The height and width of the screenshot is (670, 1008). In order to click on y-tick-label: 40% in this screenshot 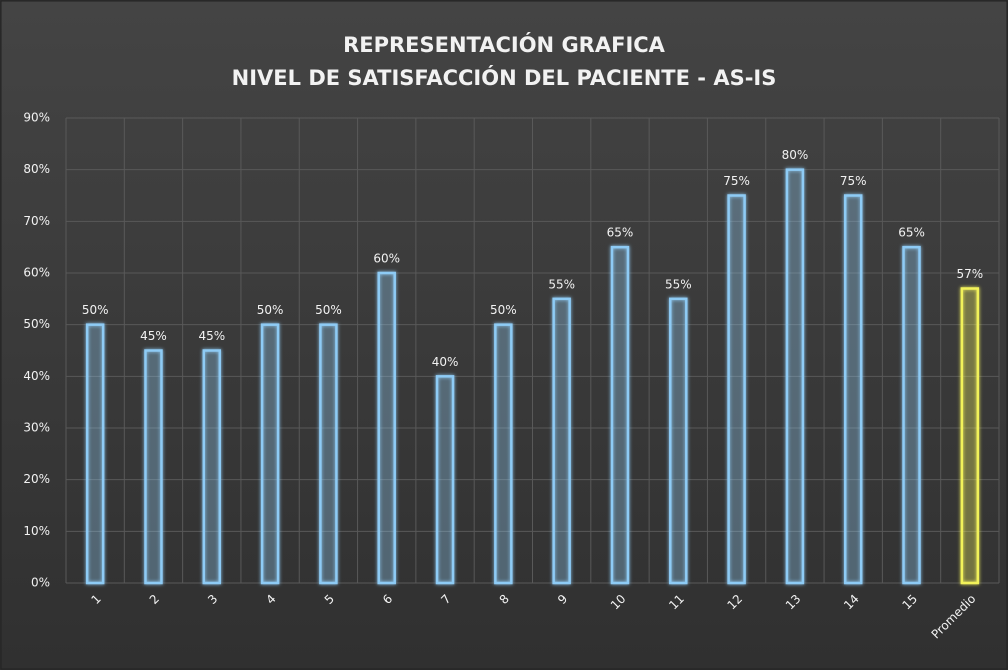, I will do `click(36, 376)`.